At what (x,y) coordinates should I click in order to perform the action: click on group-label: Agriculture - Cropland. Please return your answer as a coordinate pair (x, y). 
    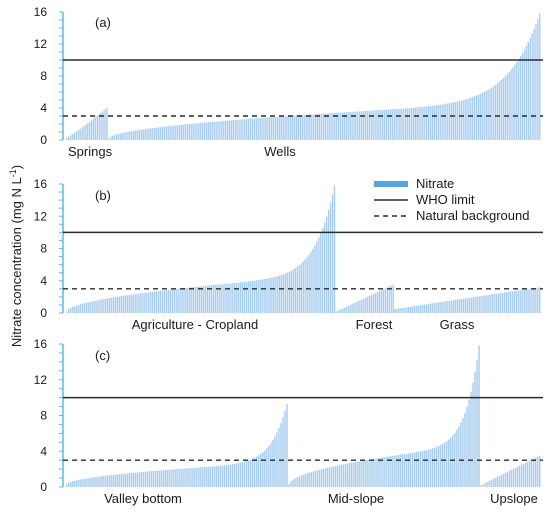
    Looking at the image, I should click on (195, 324).